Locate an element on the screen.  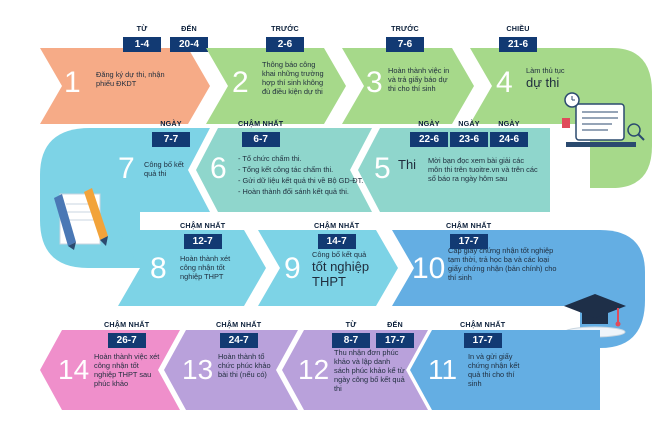
step-12-tag-to: ĐẾN 17-7 is located at coordinates (395, 334).